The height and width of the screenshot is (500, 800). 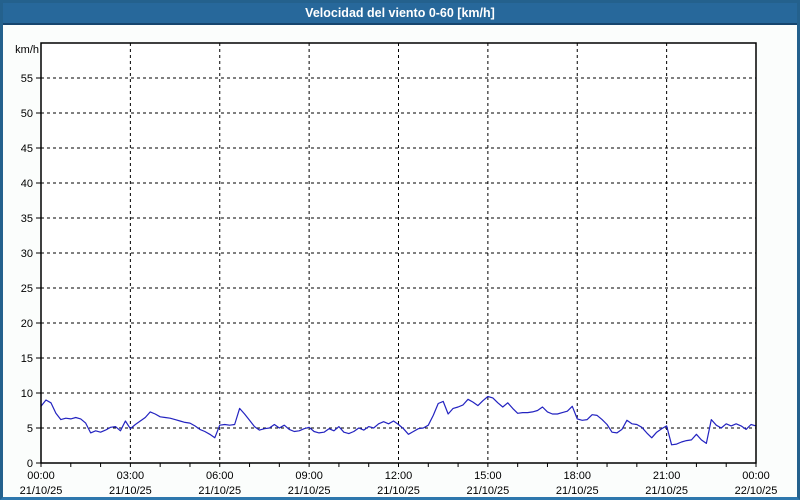 What do you see at coordinates (30, 429) in the screenshot?
I see `y-tick-label: 5` at bounding box center [30, 429].